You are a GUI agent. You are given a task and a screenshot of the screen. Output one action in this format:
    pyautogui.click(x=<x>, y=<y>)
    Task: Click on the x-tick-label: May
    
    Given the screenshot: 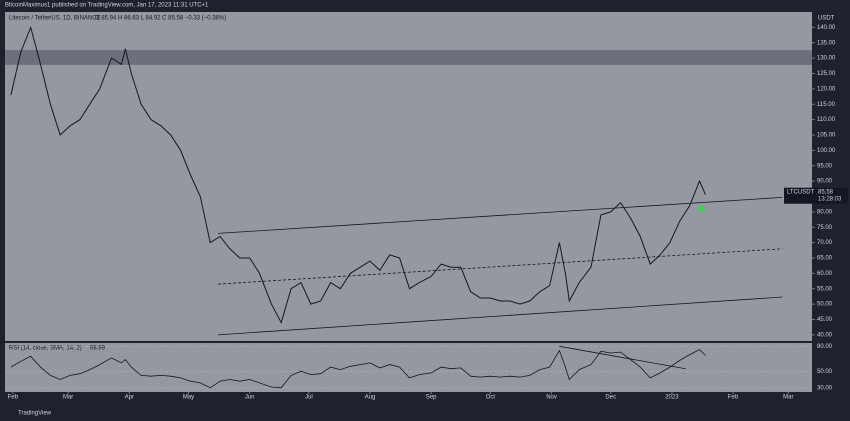 What is the action you would take?
    pyautogui.click(x=188, y=398)
    